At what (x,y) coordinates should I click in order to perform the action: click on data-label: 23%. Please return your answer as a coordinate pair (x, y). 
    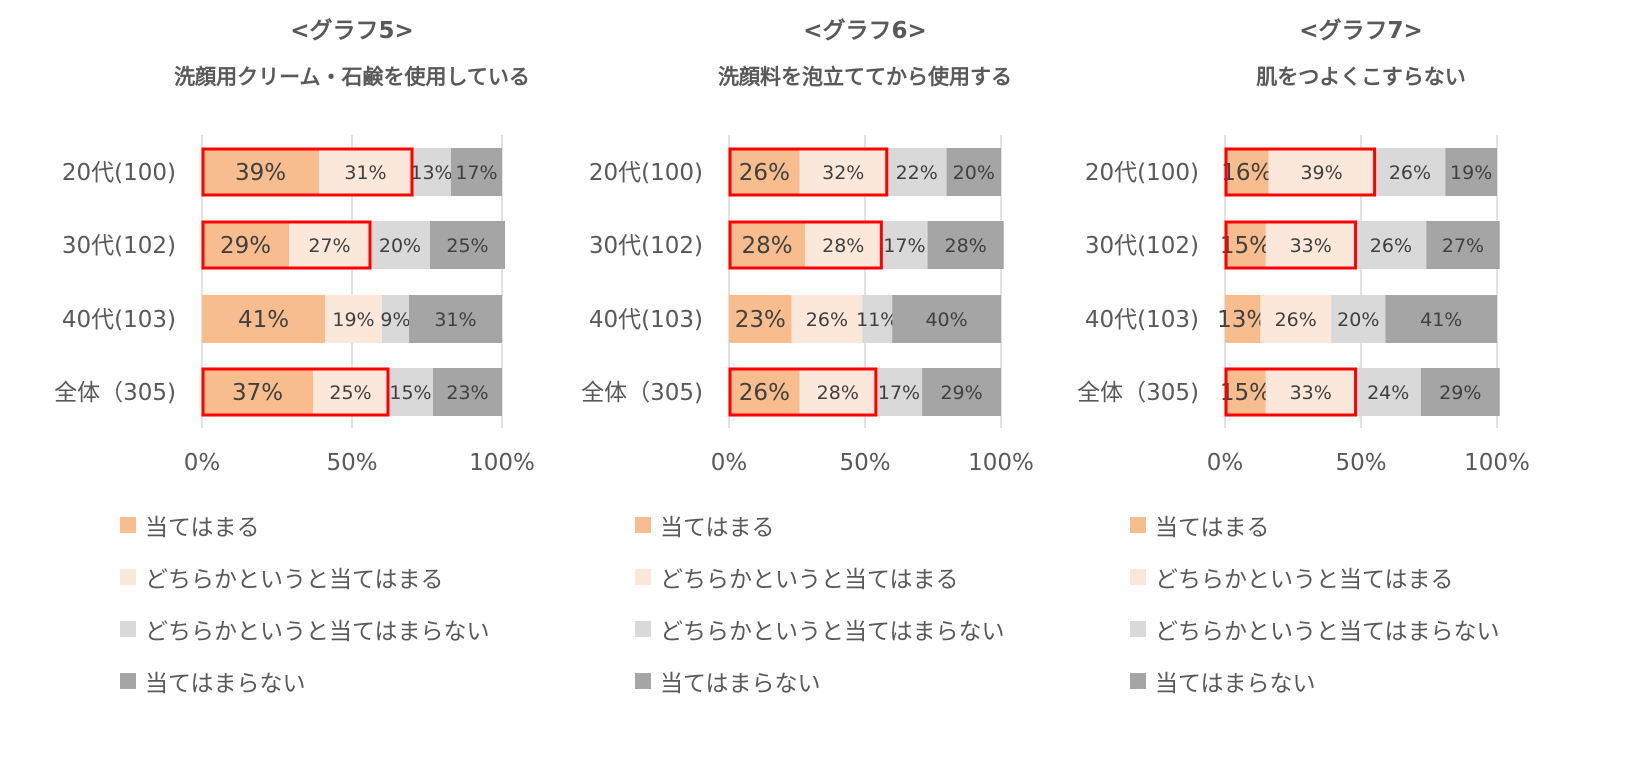
    Looking at the image, I should click on (760, 320).